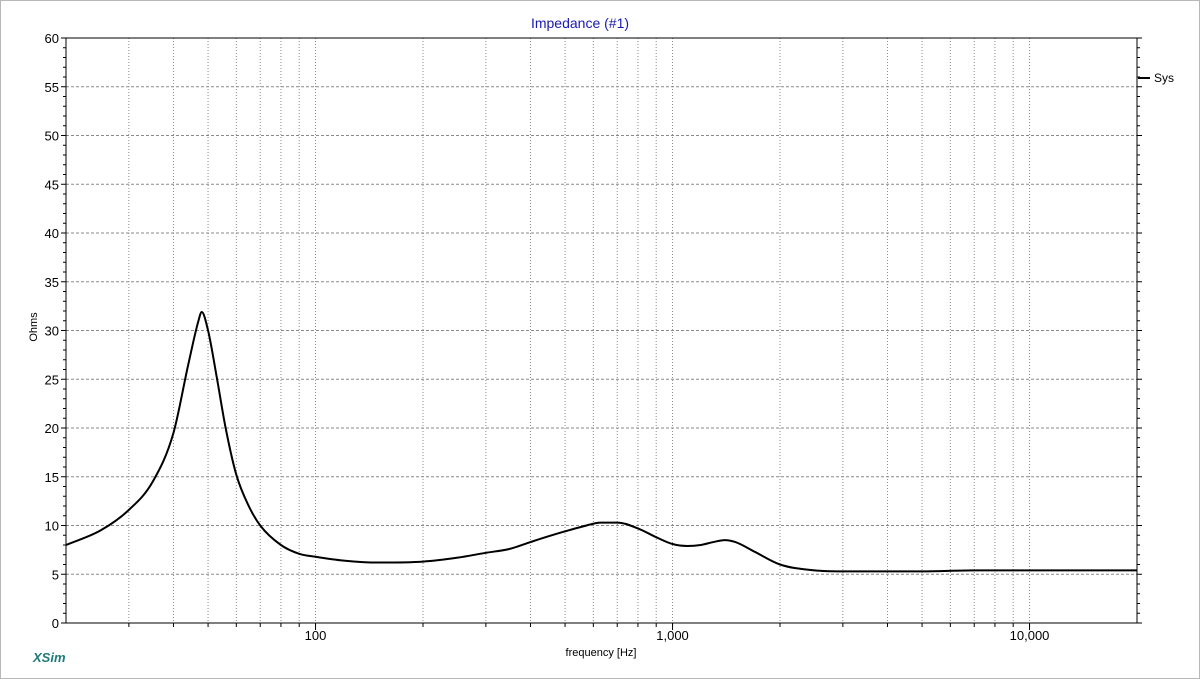  What do you see at coordinates (52, 184) in the screenshot?
I see `y-tick-label: 45` at bounding box center [52, 184].